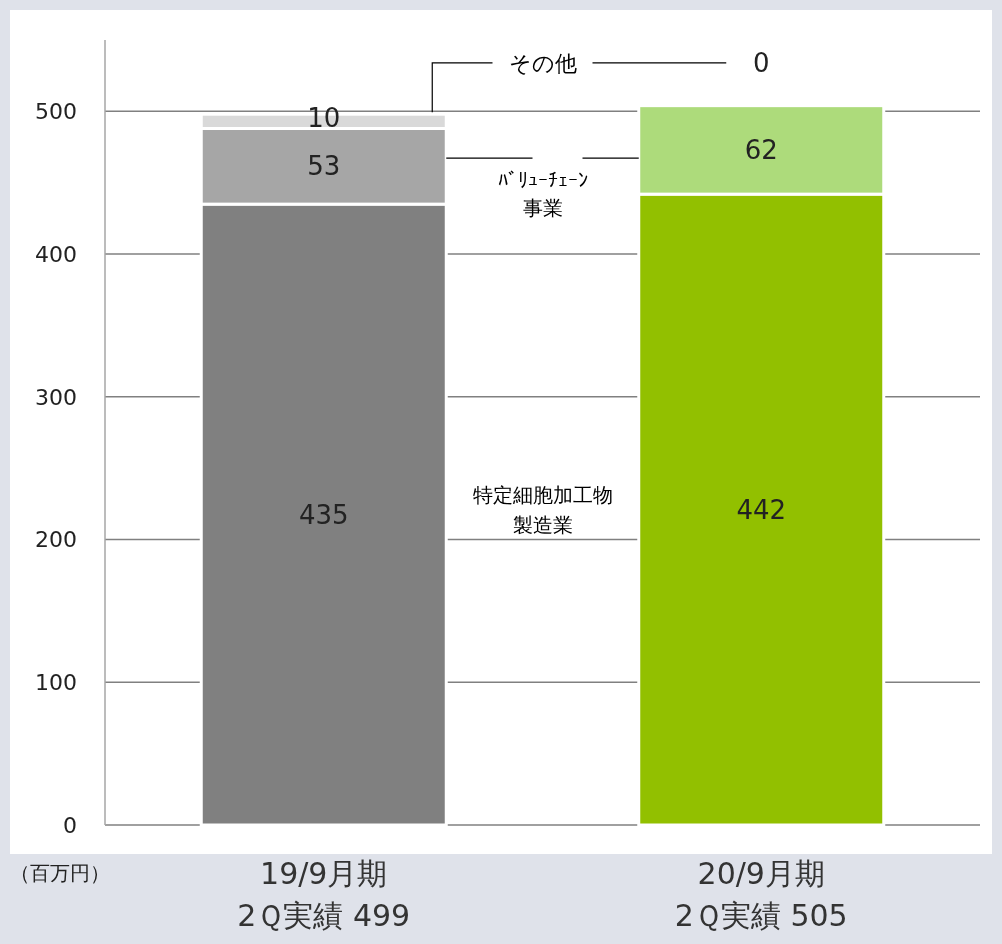 This screenshot has height=944, width=1002. I want to click on data-label: 53, so click(324, 166).